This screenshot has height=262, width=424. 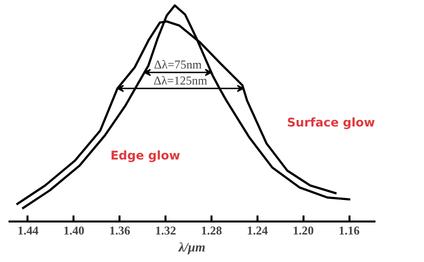 I want to click on x-tick-label: 1.20, so click(x=303, y=231).